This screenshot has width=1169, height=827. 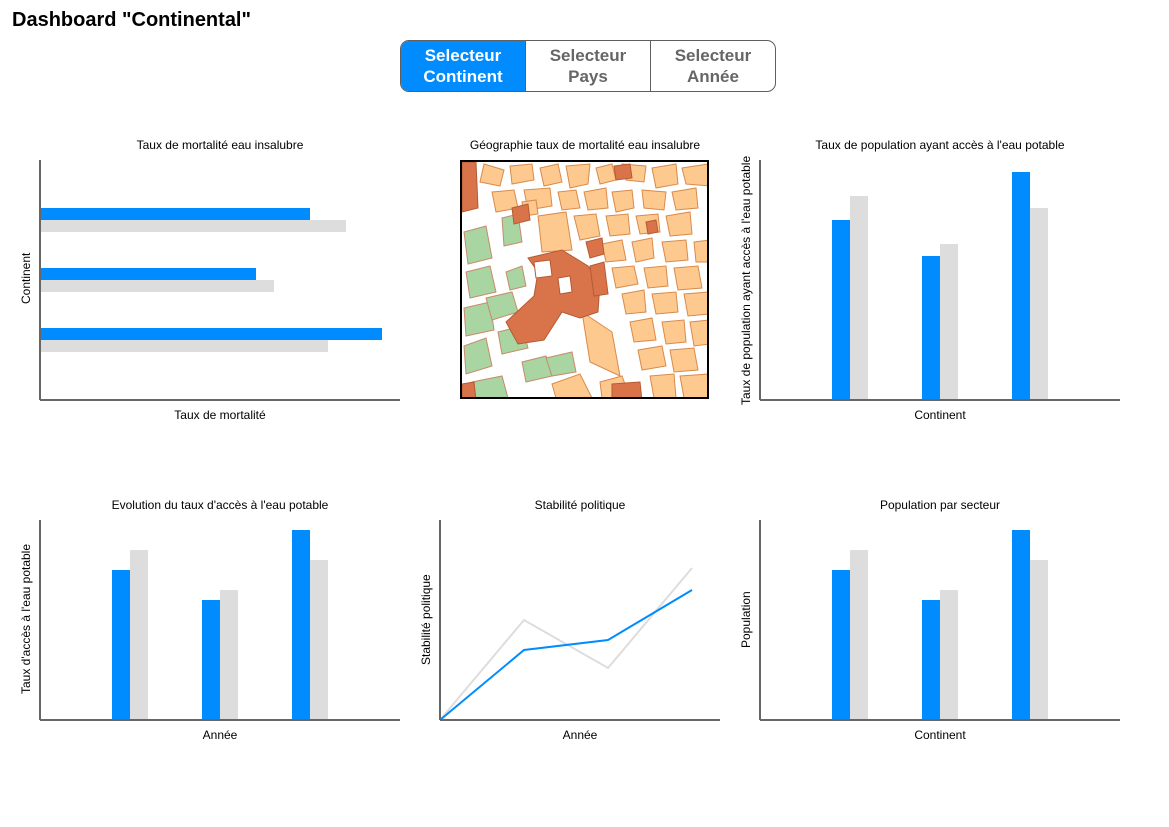 I want to click on tab-continent-selector: Selecteur Continent, so click(x=463, y=66).